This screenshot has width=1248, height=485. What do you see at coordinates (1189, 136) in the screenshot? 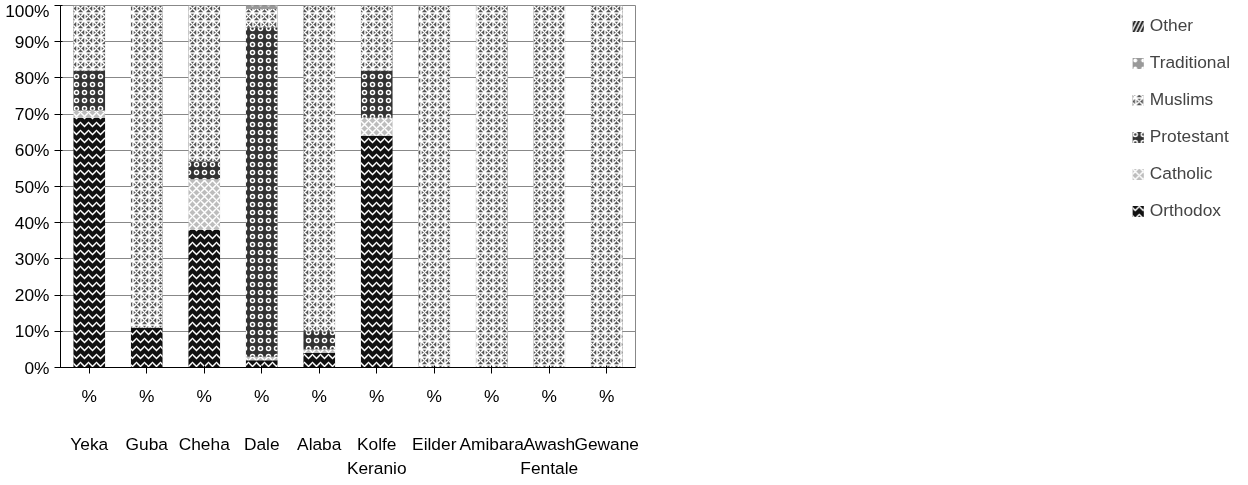
I see `legend-label: Protestant` at bounding box center [1189, 136].